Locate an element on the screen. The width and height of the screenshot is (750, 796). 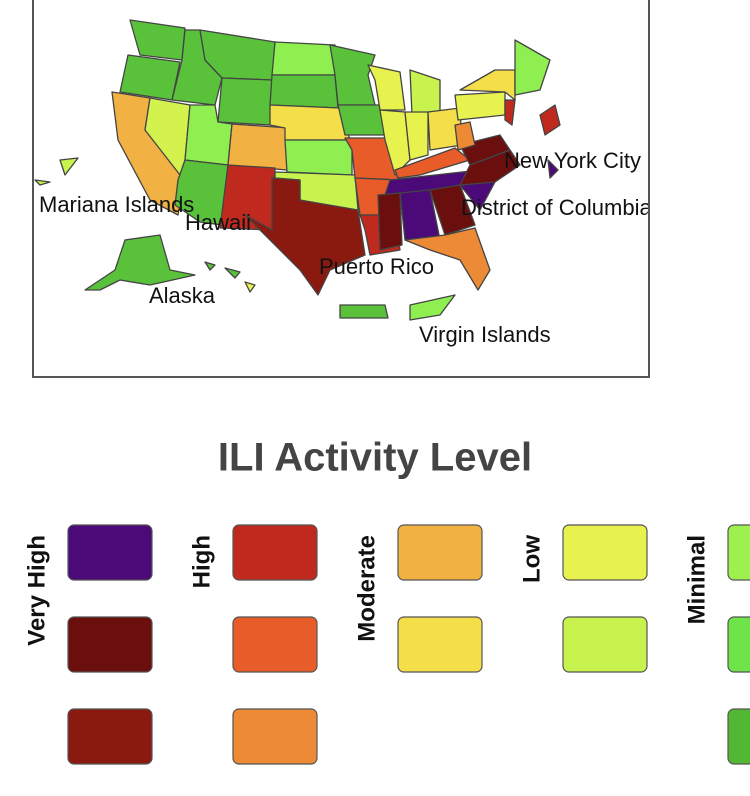
map-label: Puerto Rico is located at coordinates (376, 266).